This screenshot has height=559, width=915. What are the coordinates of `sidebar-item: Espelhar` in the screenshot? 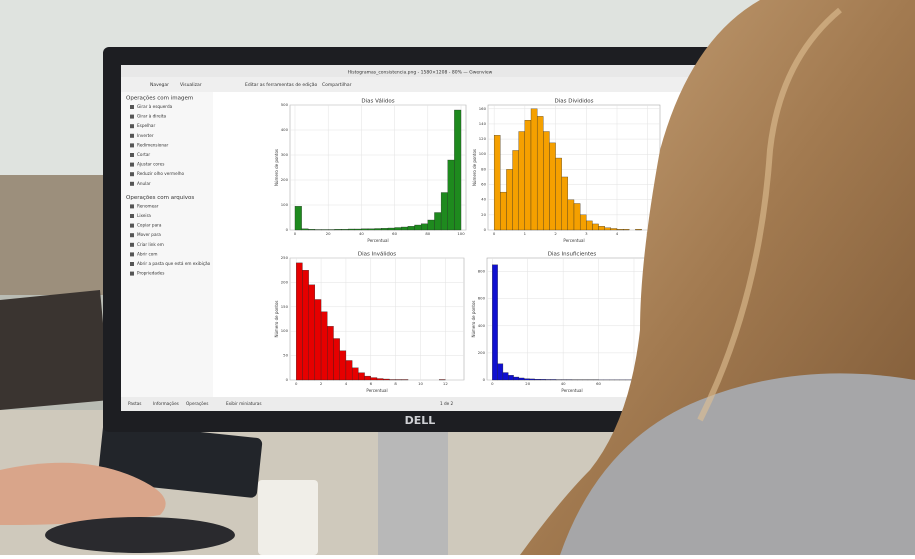 It's located at (146, 125).